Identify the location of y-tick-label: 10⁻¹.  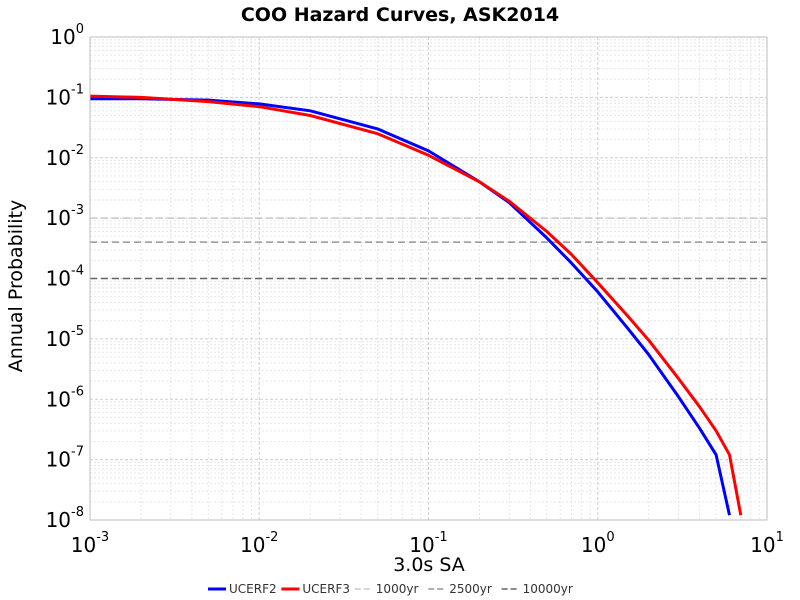
(65, 95).